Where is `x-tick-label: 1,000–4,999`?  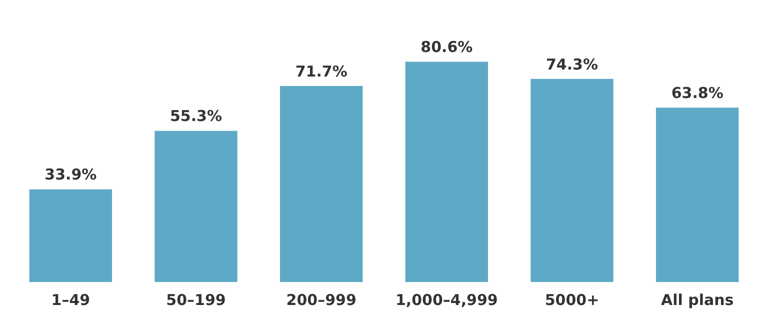 x-tick-label: 1,000–4,999 is located at coordinates (446, 299).